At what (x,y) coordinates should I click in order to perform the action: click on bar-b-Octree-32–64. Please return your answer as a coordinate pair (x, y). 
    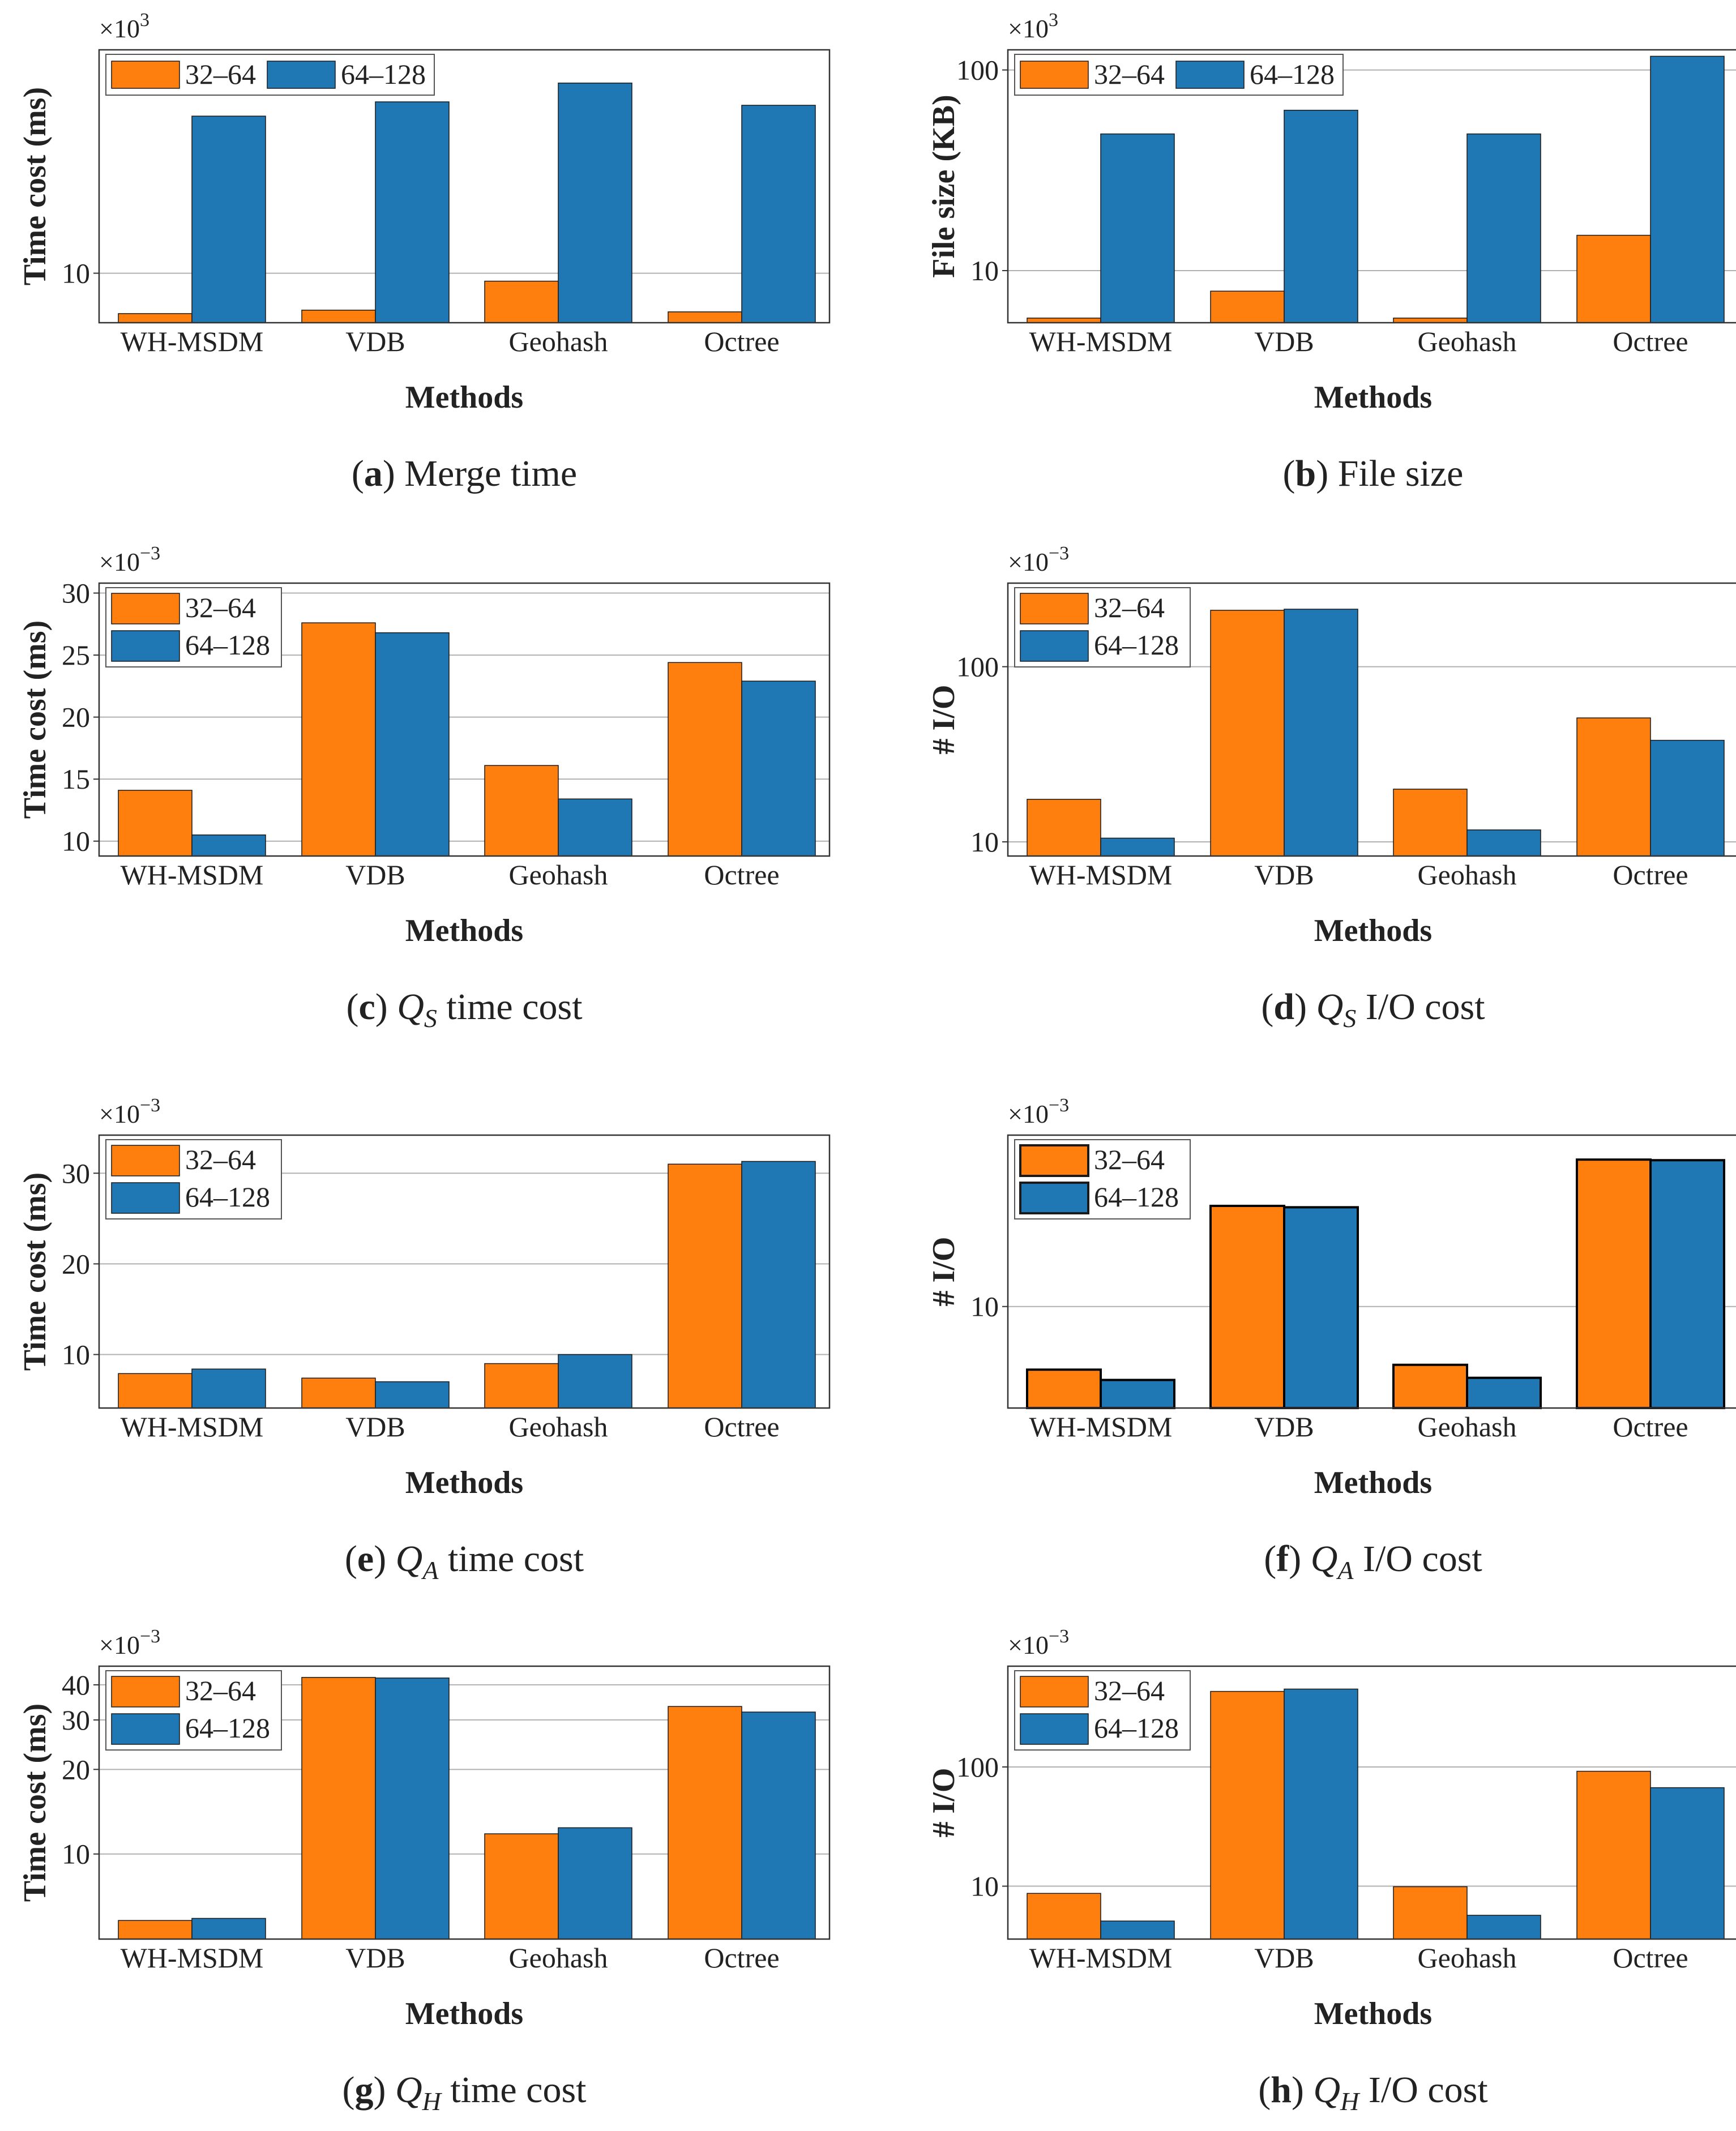
    Looking at the image, I should click on (1613, 278).